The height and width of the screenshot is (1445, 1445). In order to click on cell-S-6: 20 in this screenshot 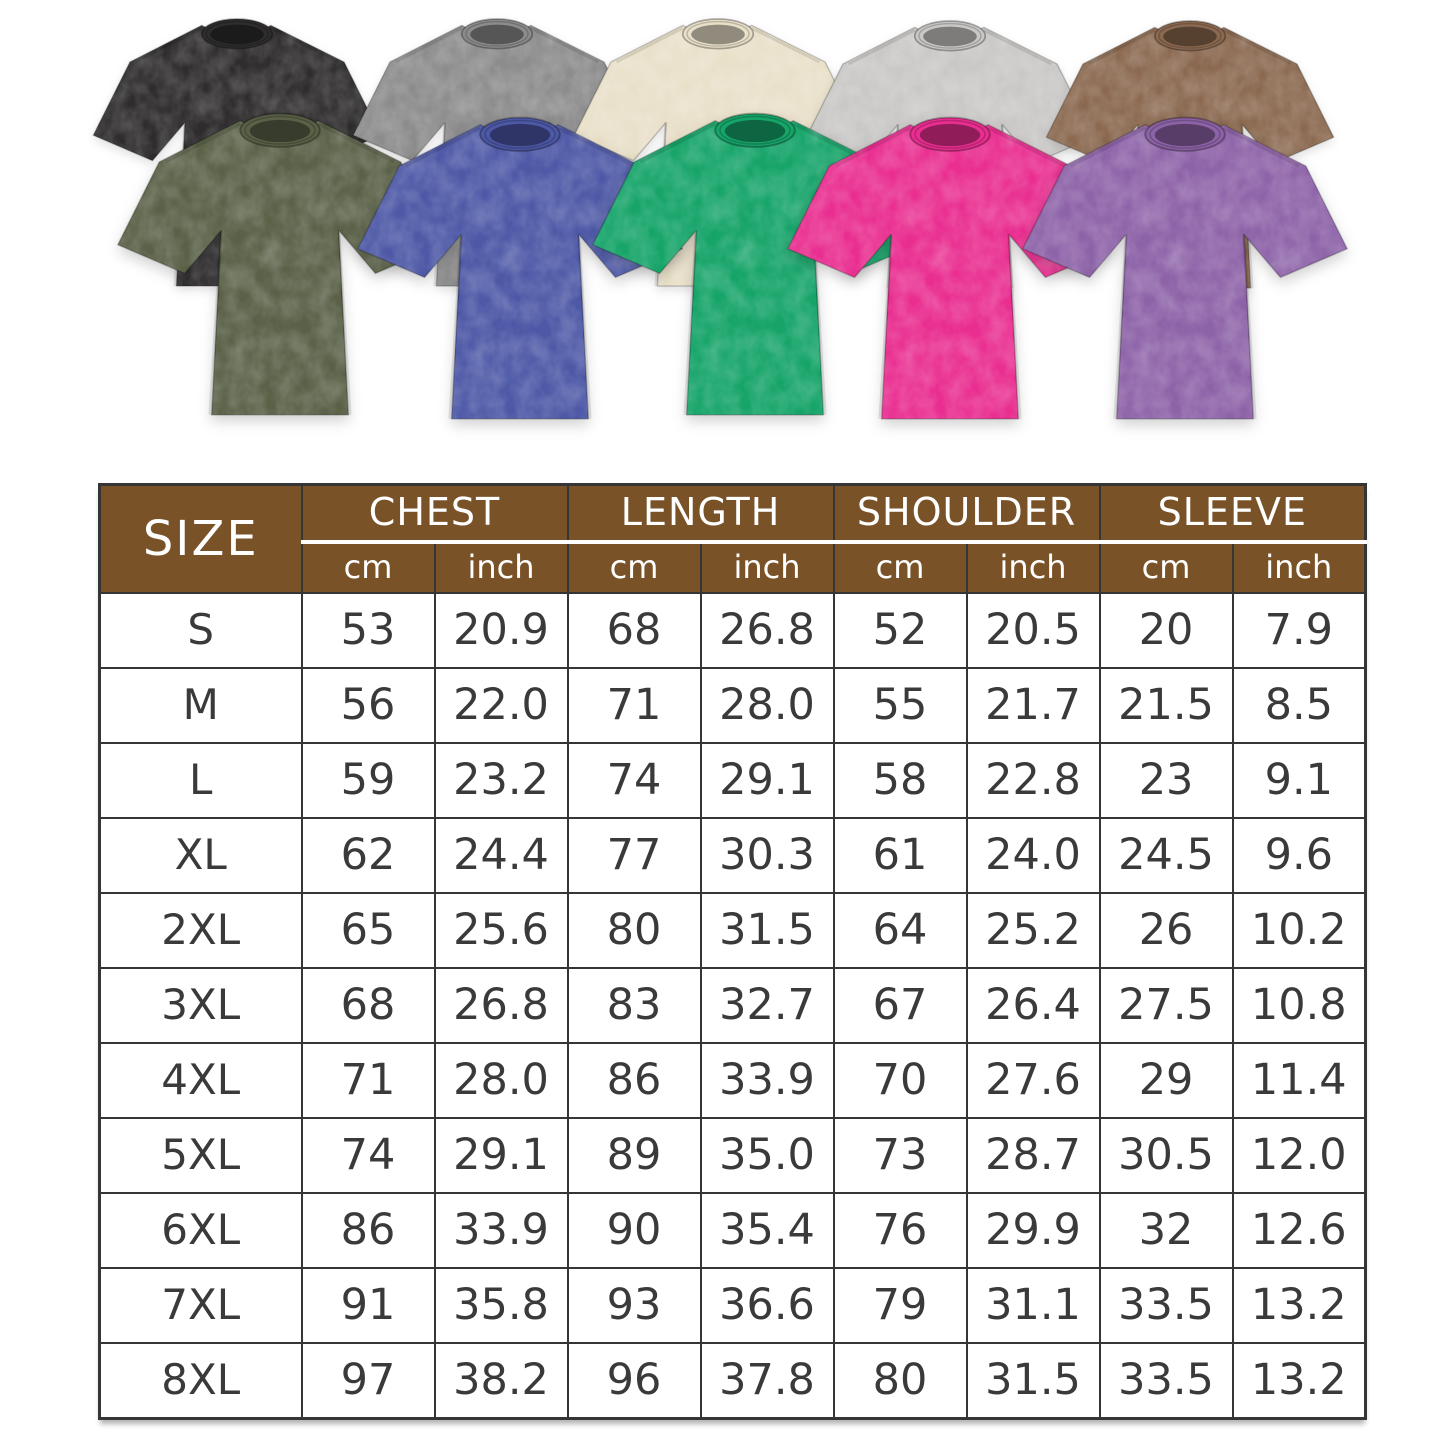, I will do `click(1166, 630)`.